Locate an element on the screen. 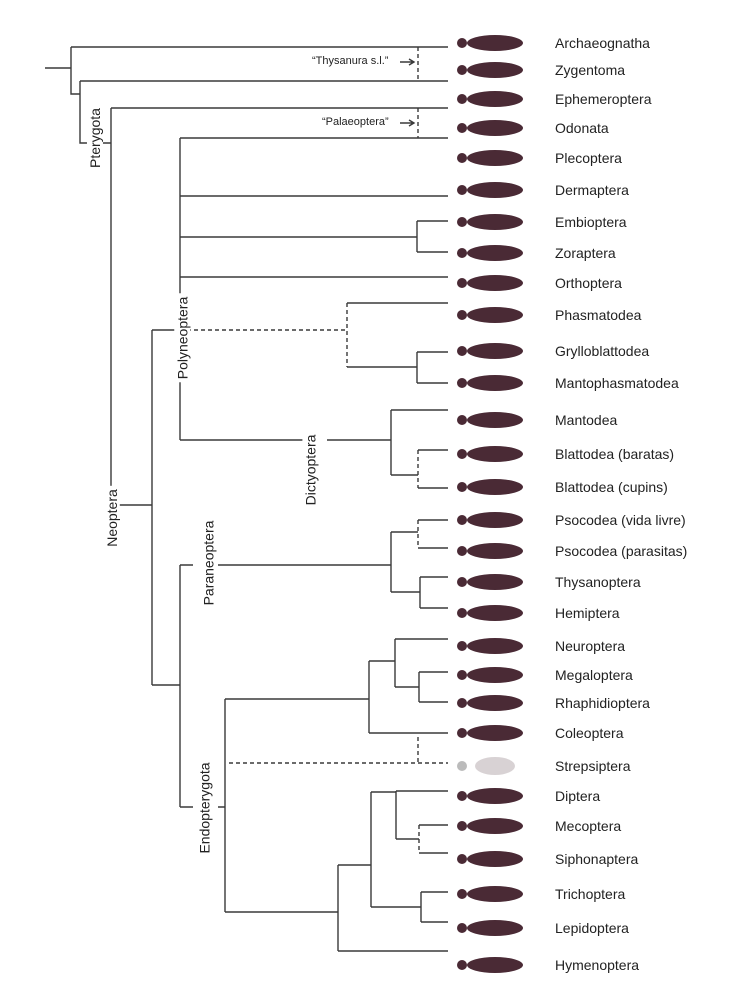 The height and width of the screenshot is (1000, 756). taxon-label: Siphonaptera is located at coordinates (597, 859).